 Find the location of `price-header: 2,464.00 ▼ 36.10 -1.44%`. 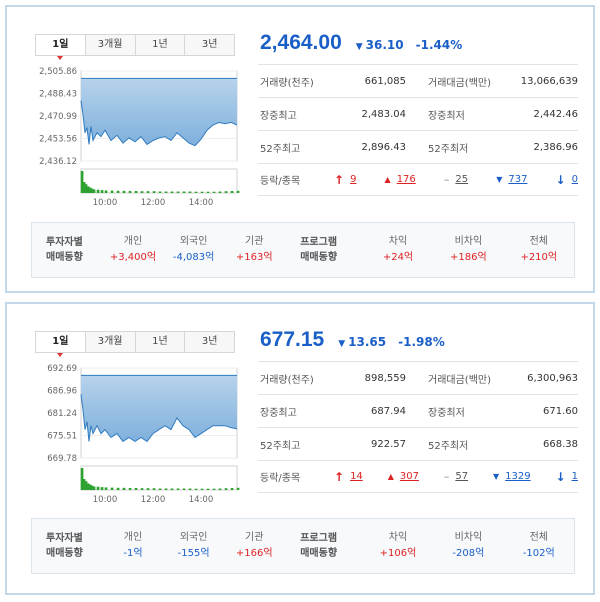

price-header: 2,464.00 ▼ 36.10 -1.44% is located at coordinates (361, 46).